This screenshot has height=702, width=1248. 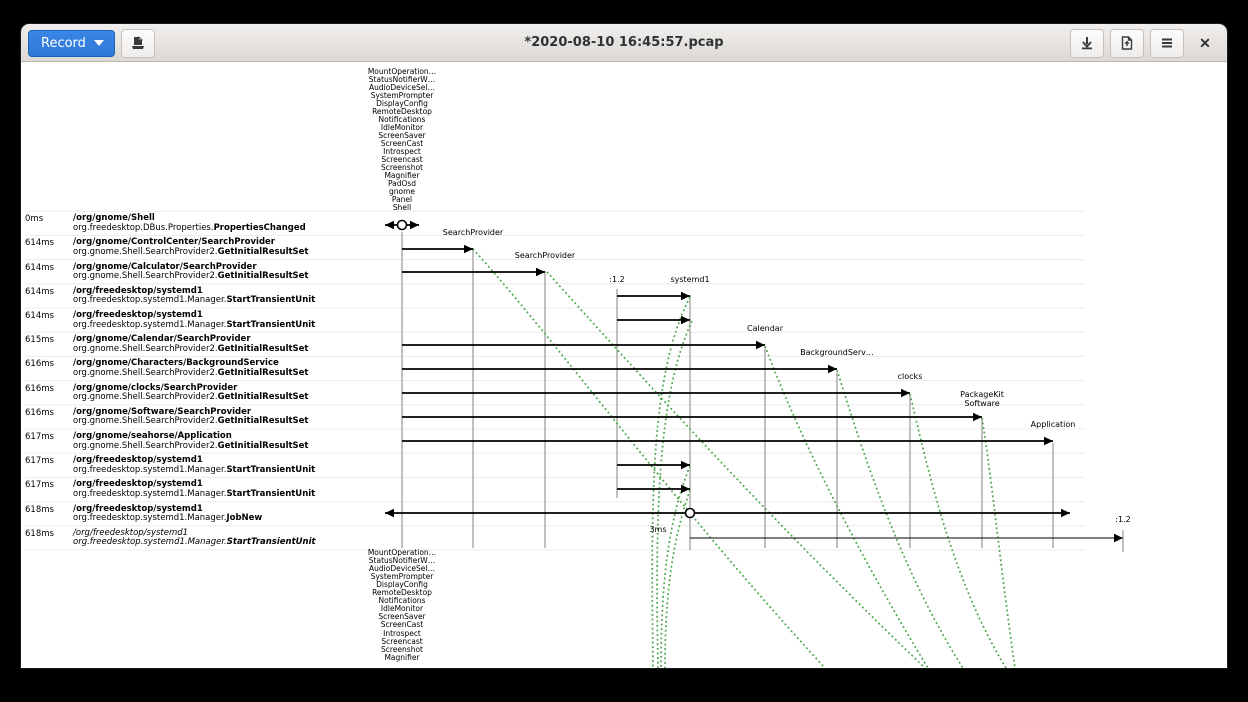 What do you see at coordinates (1145, 43) in the screenshot?
I see `header-right-controls: ✕` at bounding box center [1145, 43].